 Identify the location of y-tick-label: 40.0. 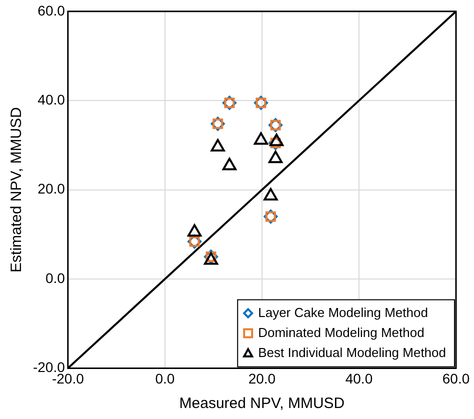
(52, 99).